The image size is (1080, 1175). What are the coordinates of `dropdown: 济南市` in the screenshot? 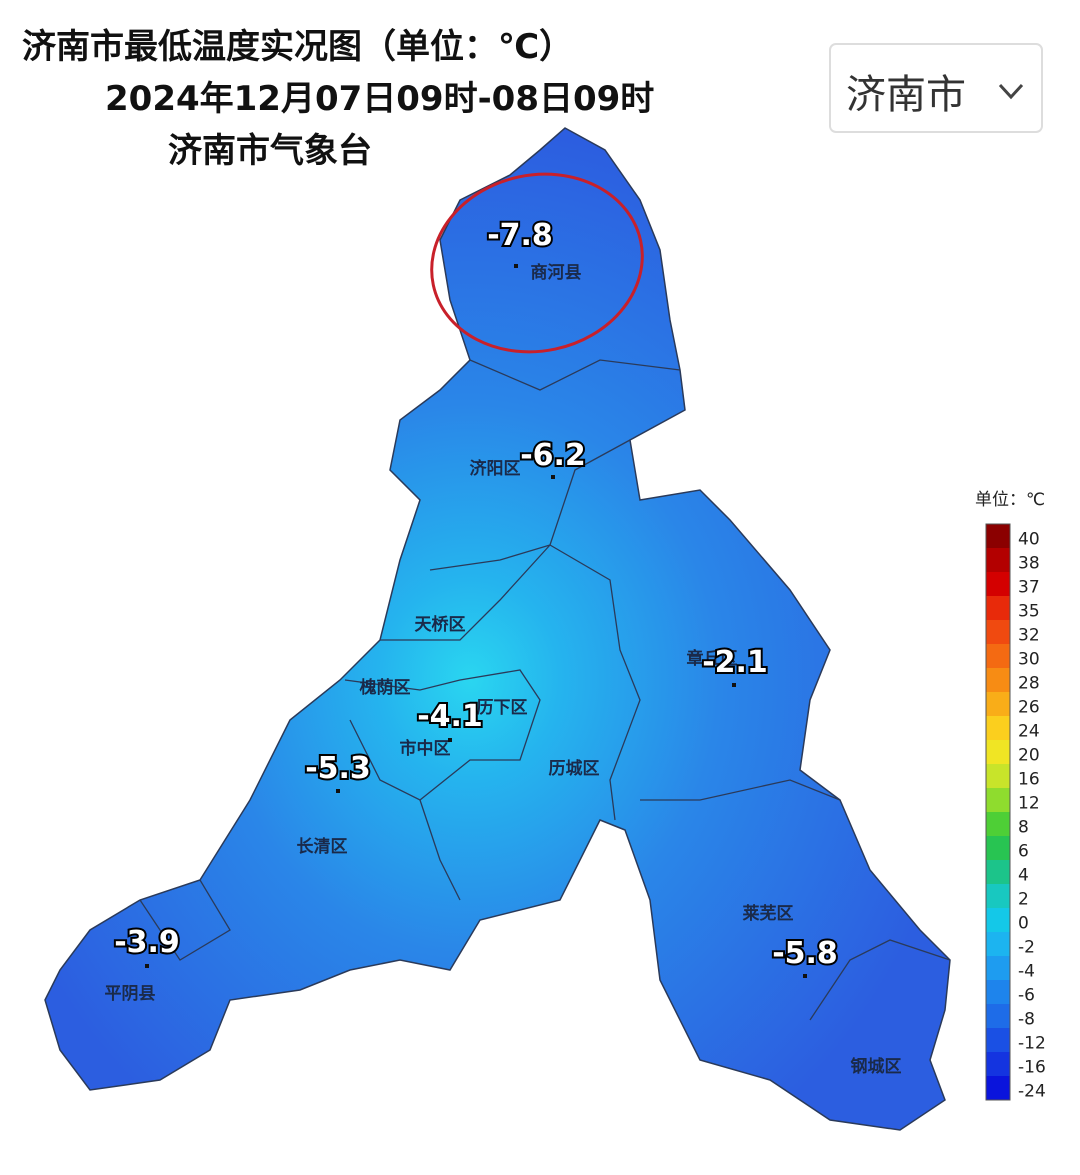 It's located at (936, 88).